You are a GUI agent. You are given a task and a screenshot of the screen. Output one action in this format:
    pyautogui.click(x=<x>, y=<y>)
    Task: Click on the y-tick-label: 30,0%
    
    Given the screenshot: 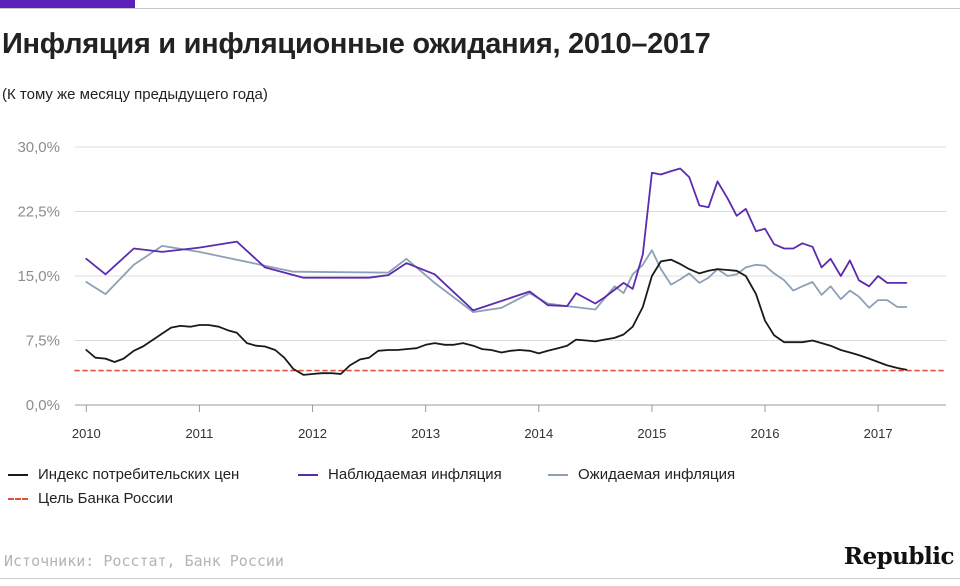 What is the action you would take?
    pyautogui.click(x=38, y=147)
    